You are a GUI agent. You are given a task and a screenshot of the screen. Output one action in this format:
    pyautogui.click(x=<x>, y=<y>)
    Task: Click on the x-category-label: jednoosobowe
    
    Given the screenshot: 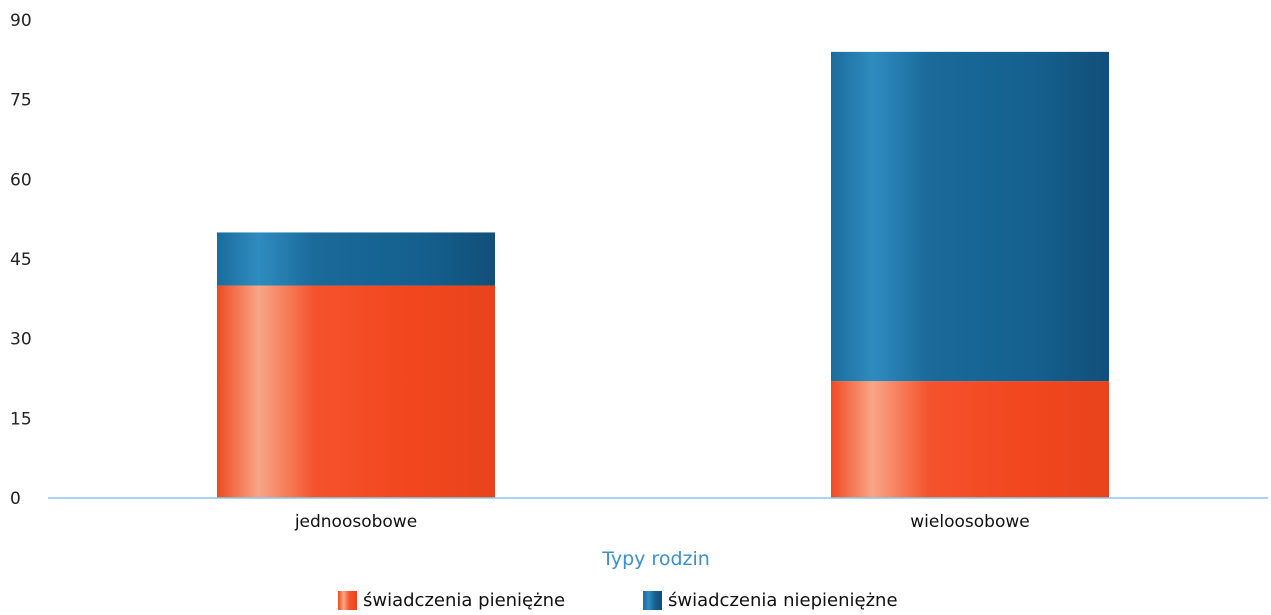 What is the action you would take?
    pyautogui.click(x=355, y=522)
    